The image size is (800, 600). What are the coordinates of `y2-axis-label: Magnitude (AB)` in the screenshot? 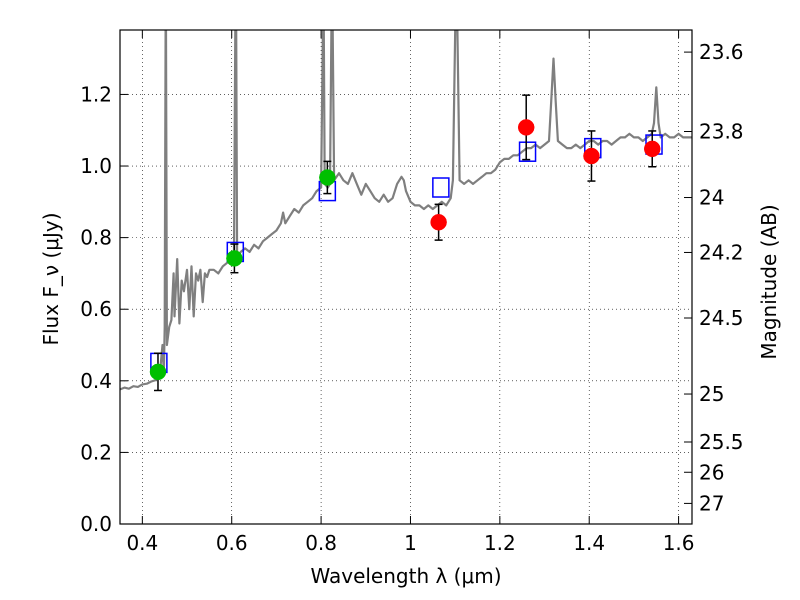 It's located at (769, 281).